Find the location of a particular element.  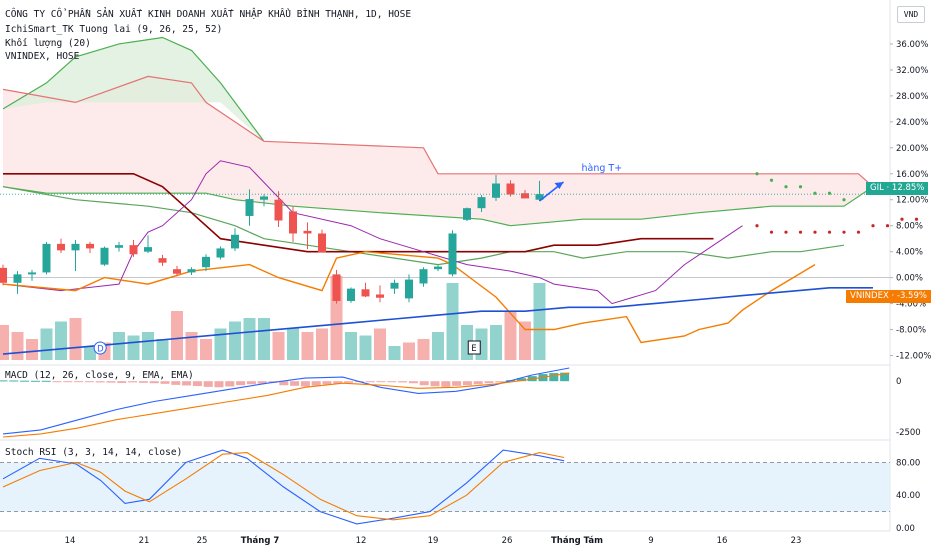

gil-price-tag: GIL · 12.85% is located at coordinates (897, 188).